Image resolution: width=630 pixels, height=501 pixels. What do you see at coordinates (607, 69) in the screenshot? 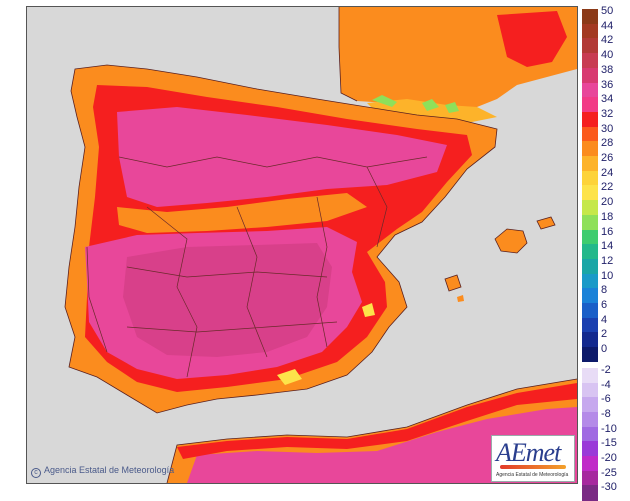
I see `legend-label: 38` at bounding box center [607, 69].